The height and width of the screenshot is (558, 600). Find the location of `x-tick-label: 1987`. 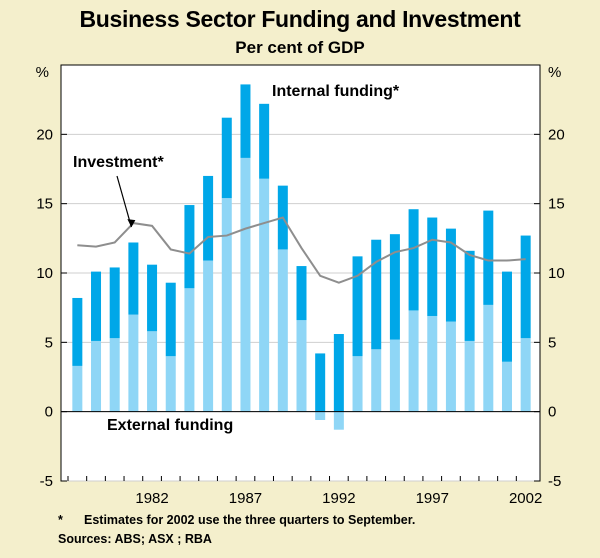

x-tick-label: 1987 is located at coordinates (245, 498).